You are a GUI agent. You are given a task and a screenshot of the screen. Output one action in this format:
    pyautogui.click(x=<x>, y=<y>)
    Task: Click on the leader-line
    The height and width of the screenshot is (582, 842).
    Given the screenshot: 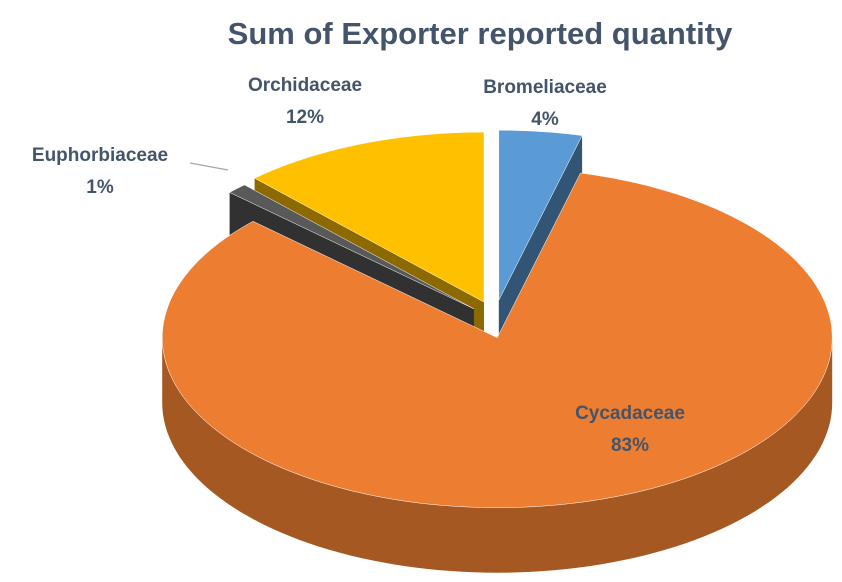 What is the action you would take?
    pyautogui.click(x=209, y=166)
    